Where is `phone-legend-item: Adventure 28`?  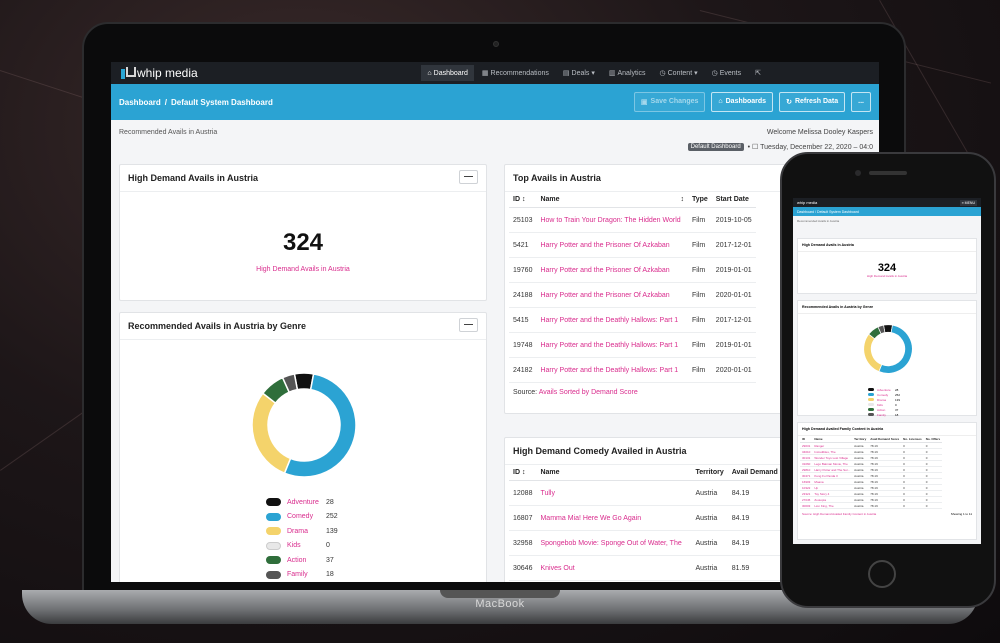
phone-legend-item: Adventure 28 is located at coordinates (884, 389).